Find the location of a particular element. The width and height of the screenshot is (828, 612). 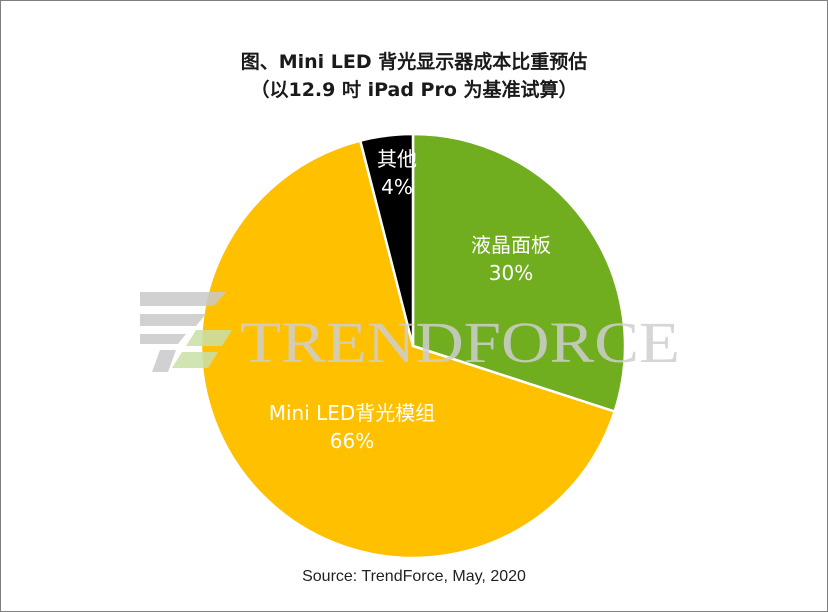

watermark-text: TRENDFORCE is located at coordinates (460, 342).